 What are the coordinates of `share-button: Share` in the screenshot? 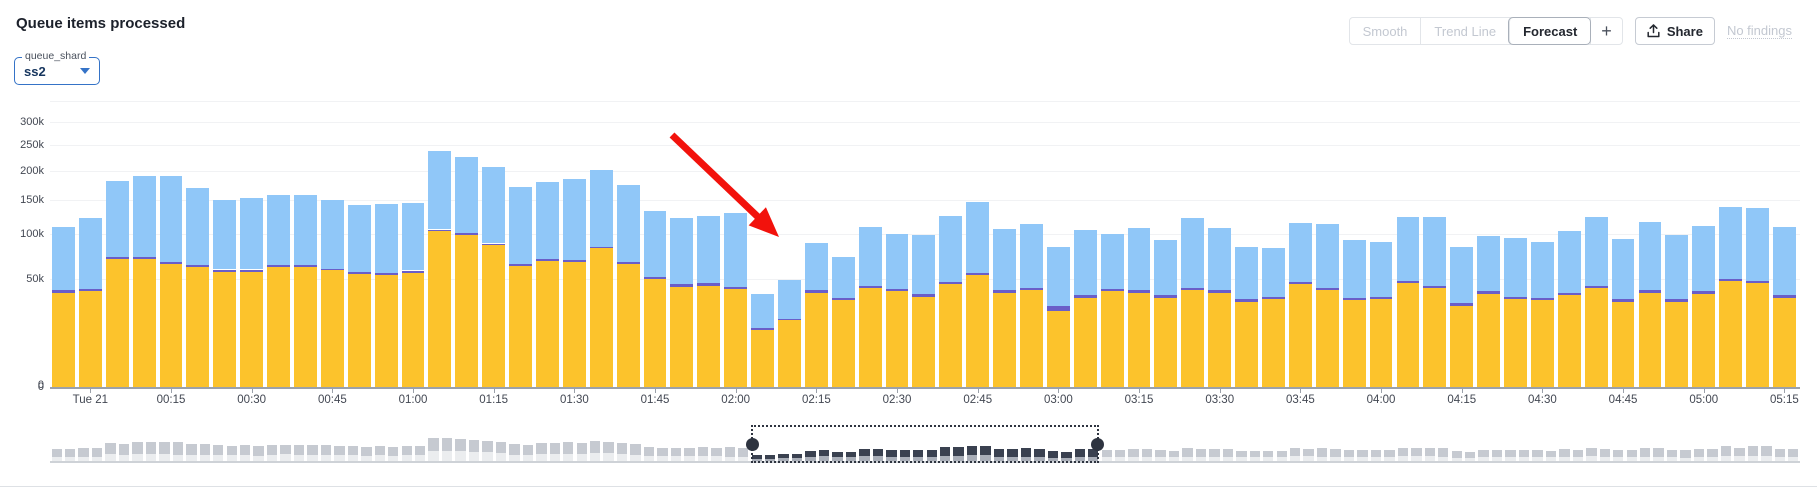 It's located at (1674, 31).